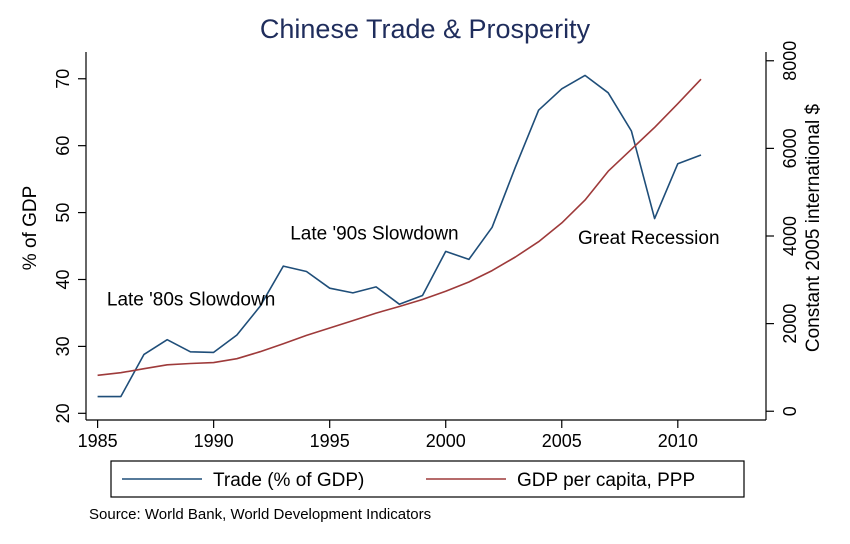 Image resolution: width=850 pixels, height=544 pixels. Describe the element at coordinates (606, 480) in the screenshot. I see `legend-label-gdp: GDP per capita, PPP` at that location.